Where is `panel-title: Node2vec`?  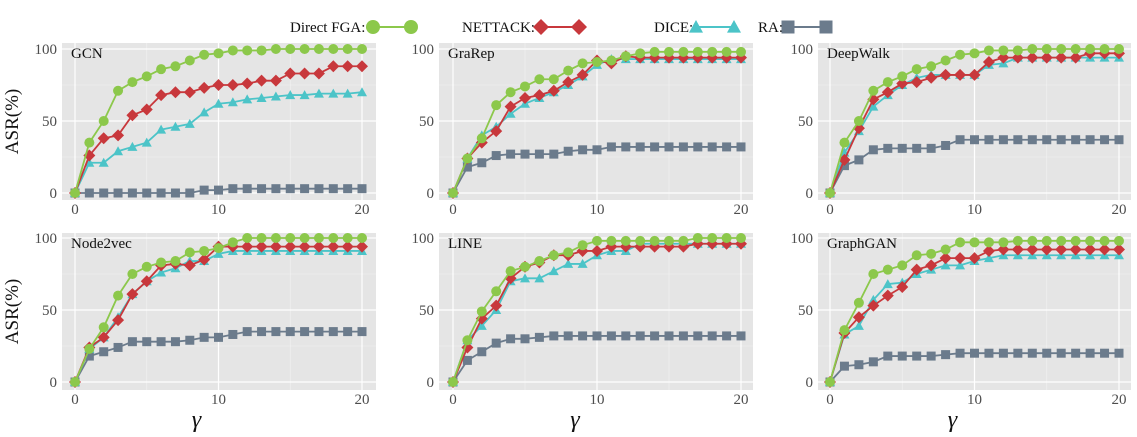 panel-title: Node2vec is located at coordinates (101, 244).